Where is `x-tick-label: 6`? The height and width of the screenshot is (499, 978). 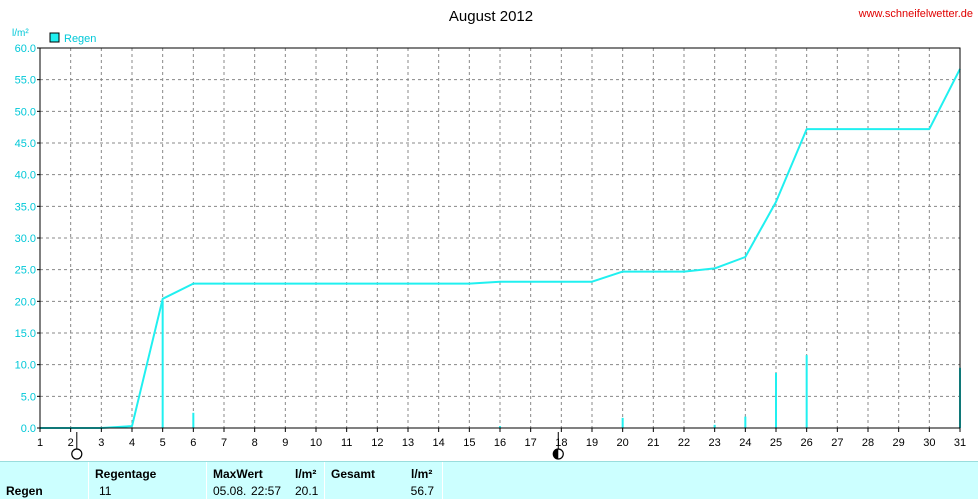 x-tick-label: 6 is located at coordinates (193, 443).